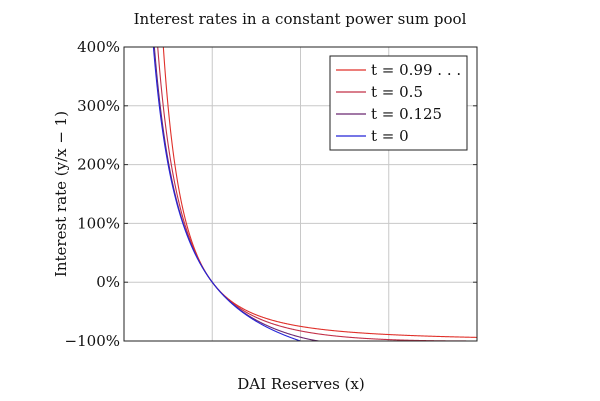 This screenshot has height=401, width=600. I want to click on legend: t = 0.99 . . . t = 0.5 t = 0.125 t = 0, so click(398, 103).